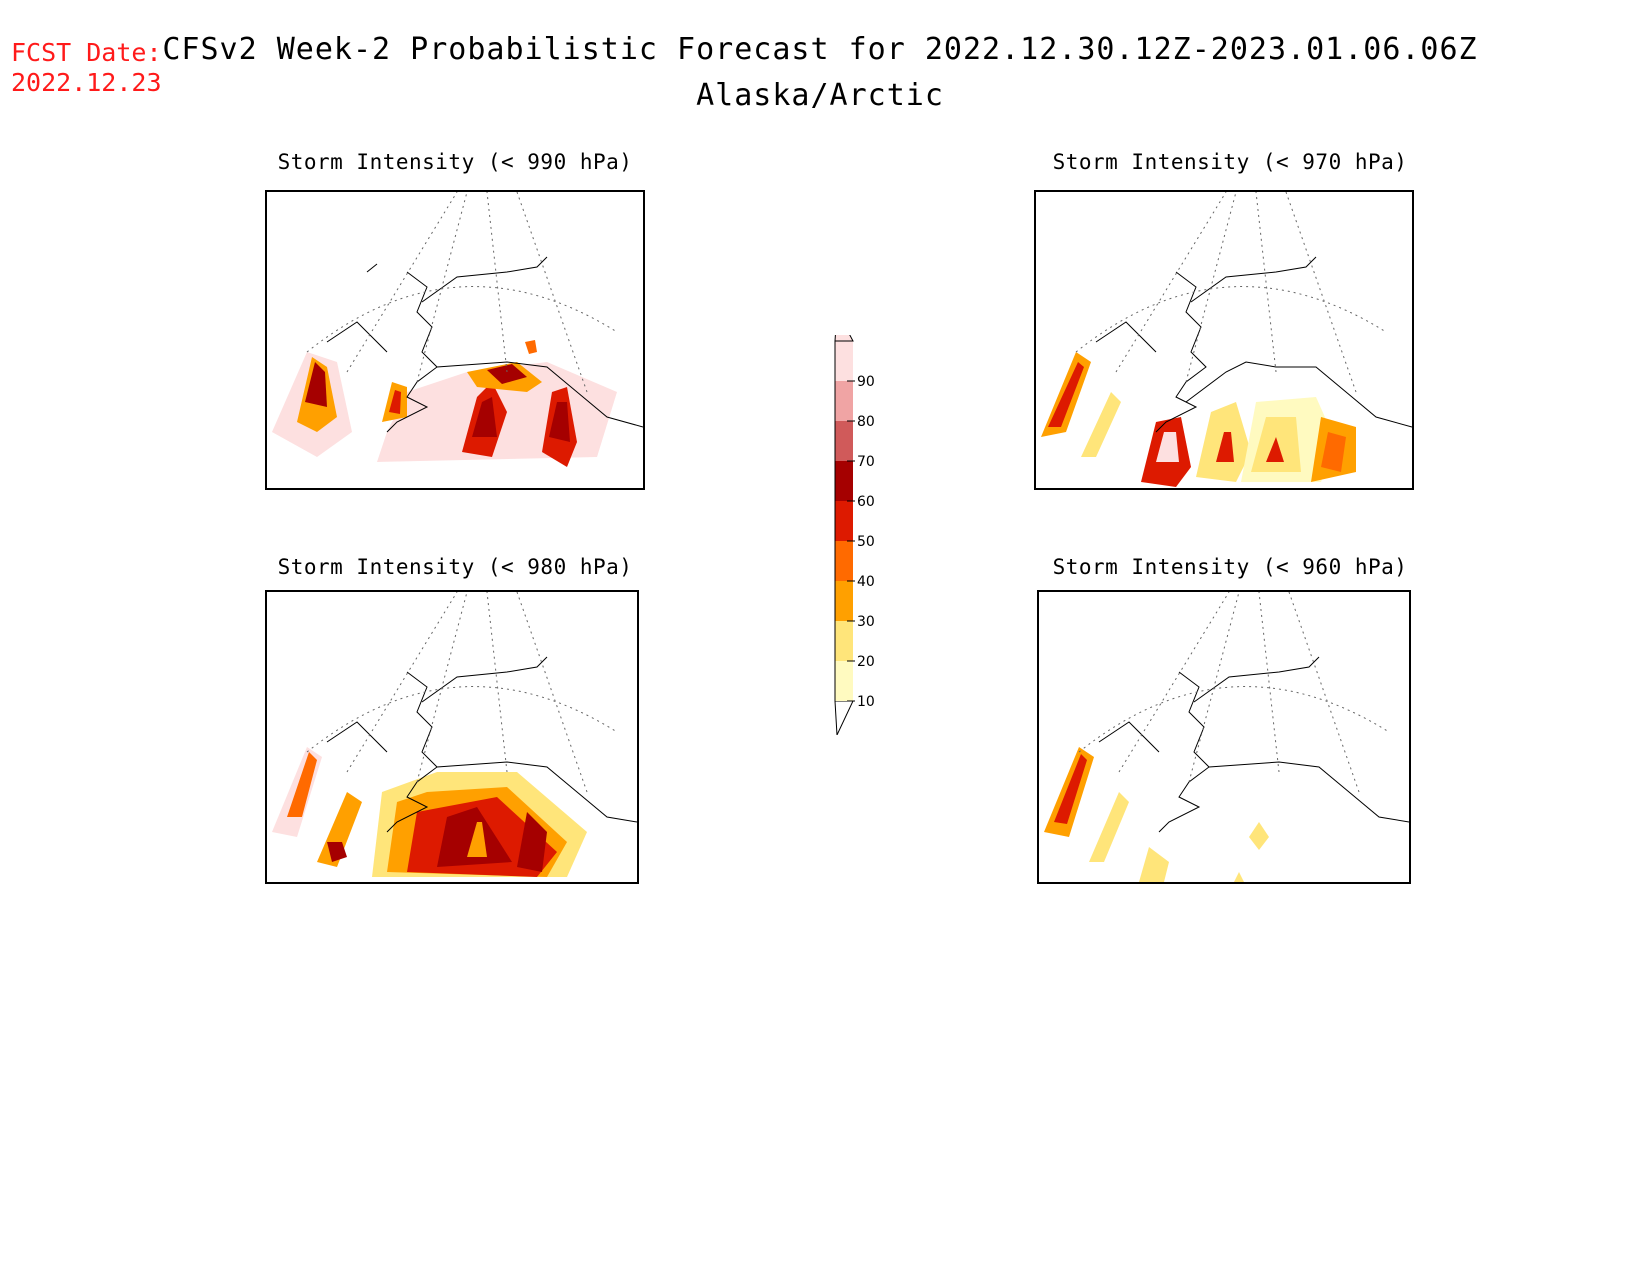  Describe the element at coordinates (854, 522) in the screenshot. I see `legend-colorbar: 10 20 30 40 50 60 70 80 90` at that location.